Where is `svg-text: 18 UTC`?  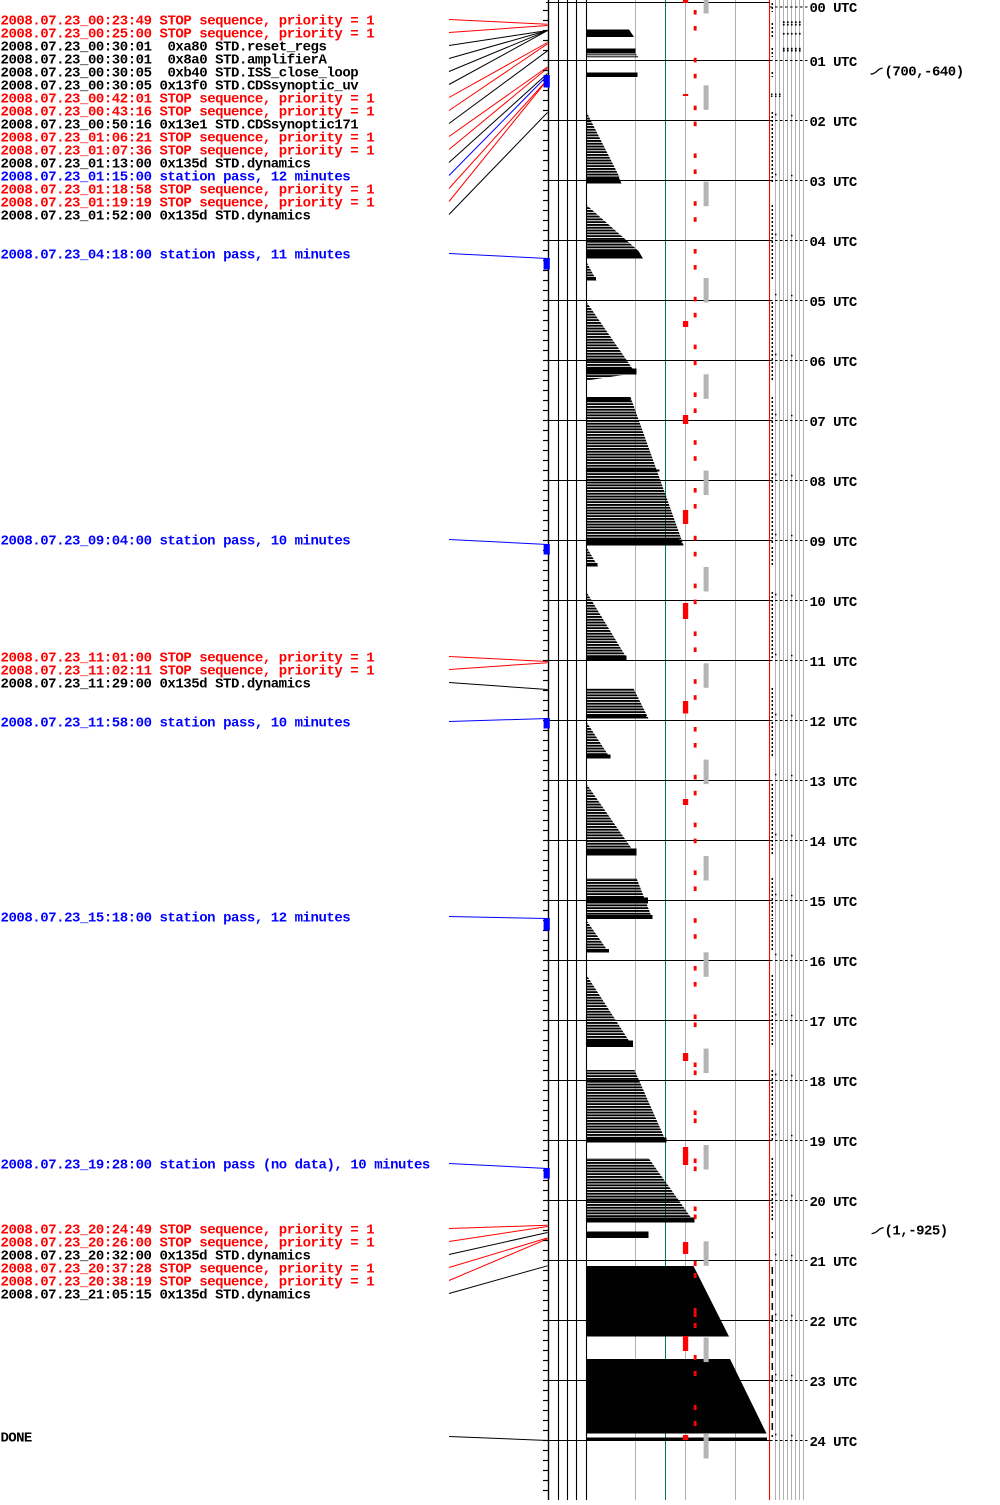
svg-text: 18 UTC is located at coordinates (834, 1083).